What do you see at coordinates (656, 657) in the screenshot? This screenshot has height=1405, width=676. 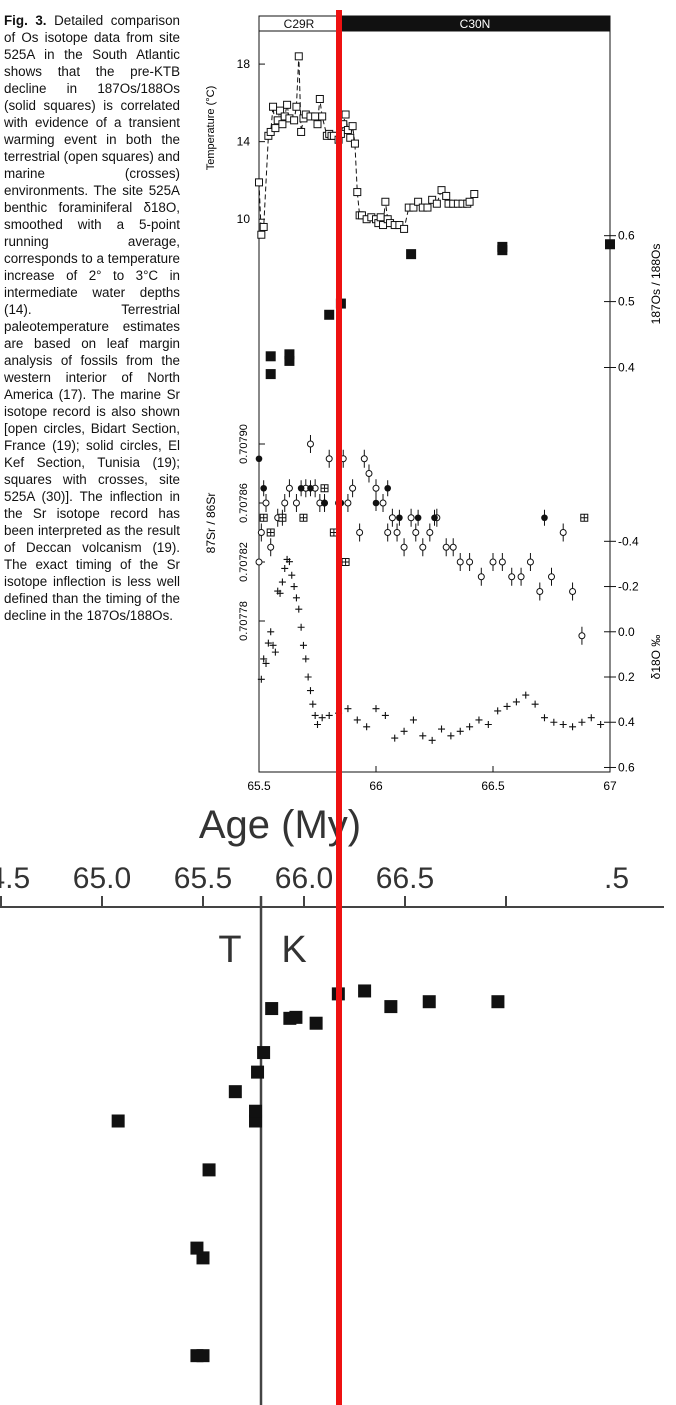 I see `d18o-axis-label: δ18O ‰` at bounding box center [656, 657].